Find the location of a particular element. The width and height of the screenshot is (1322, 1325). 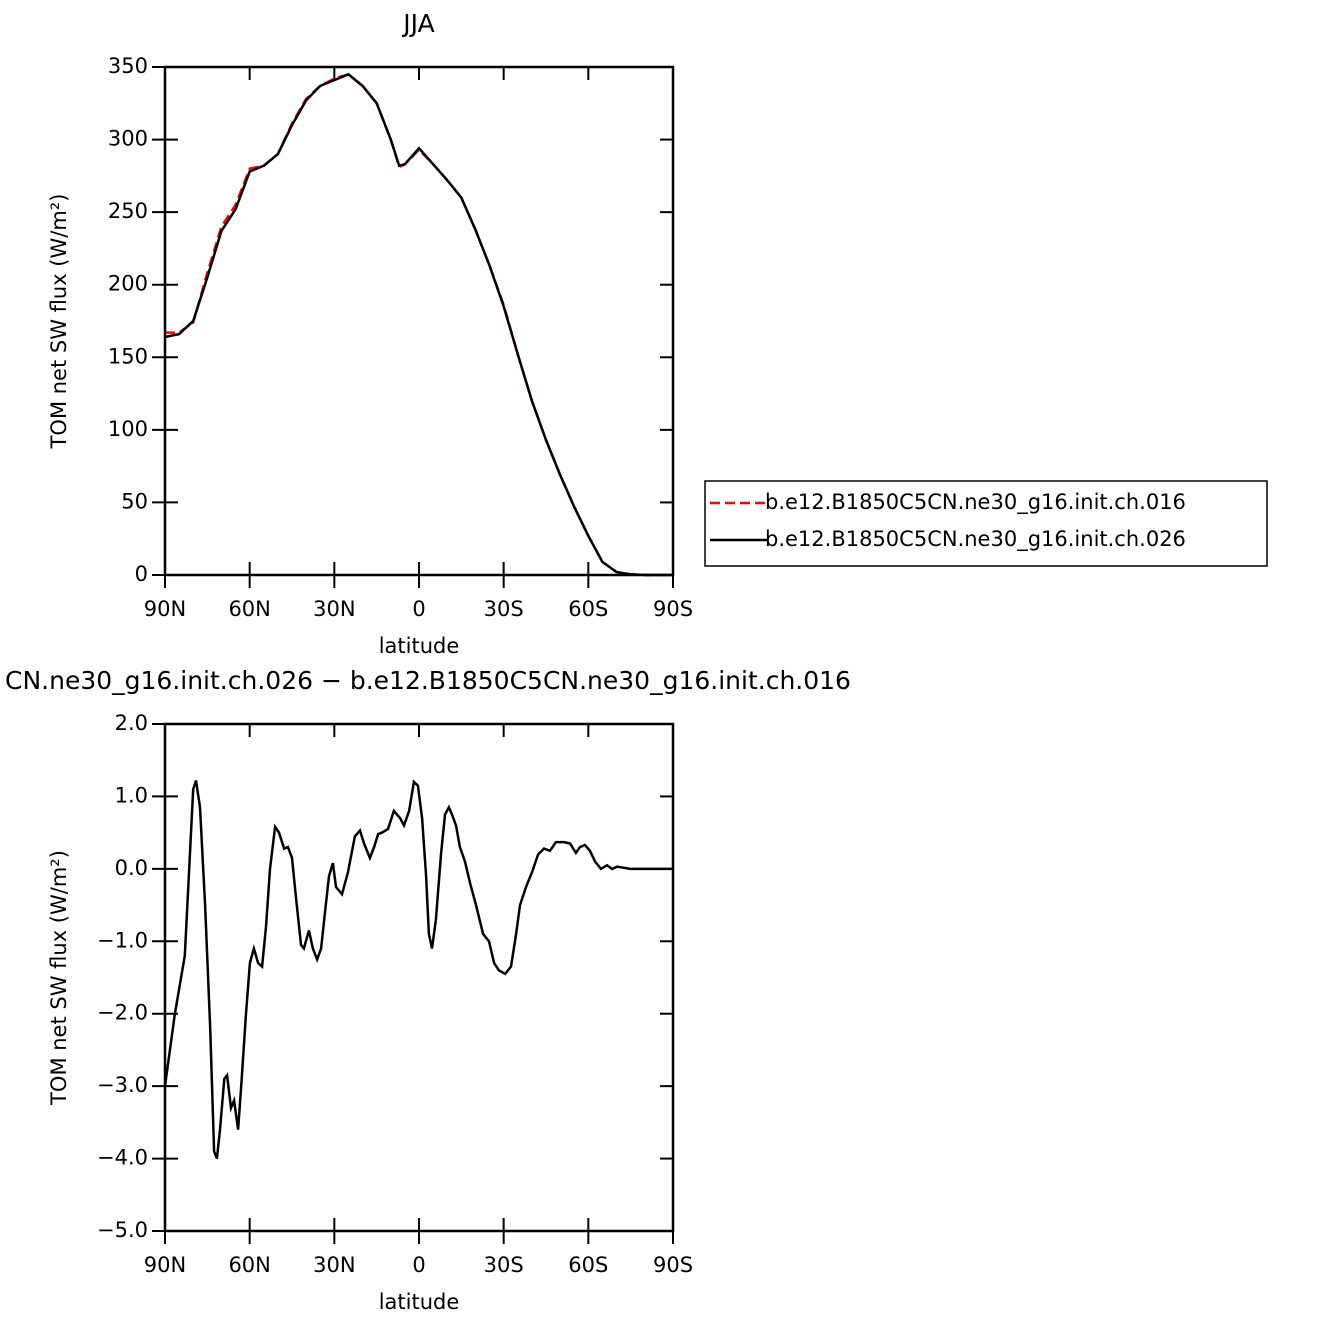

chart-title: JJA is located at coordinates (417, 23).